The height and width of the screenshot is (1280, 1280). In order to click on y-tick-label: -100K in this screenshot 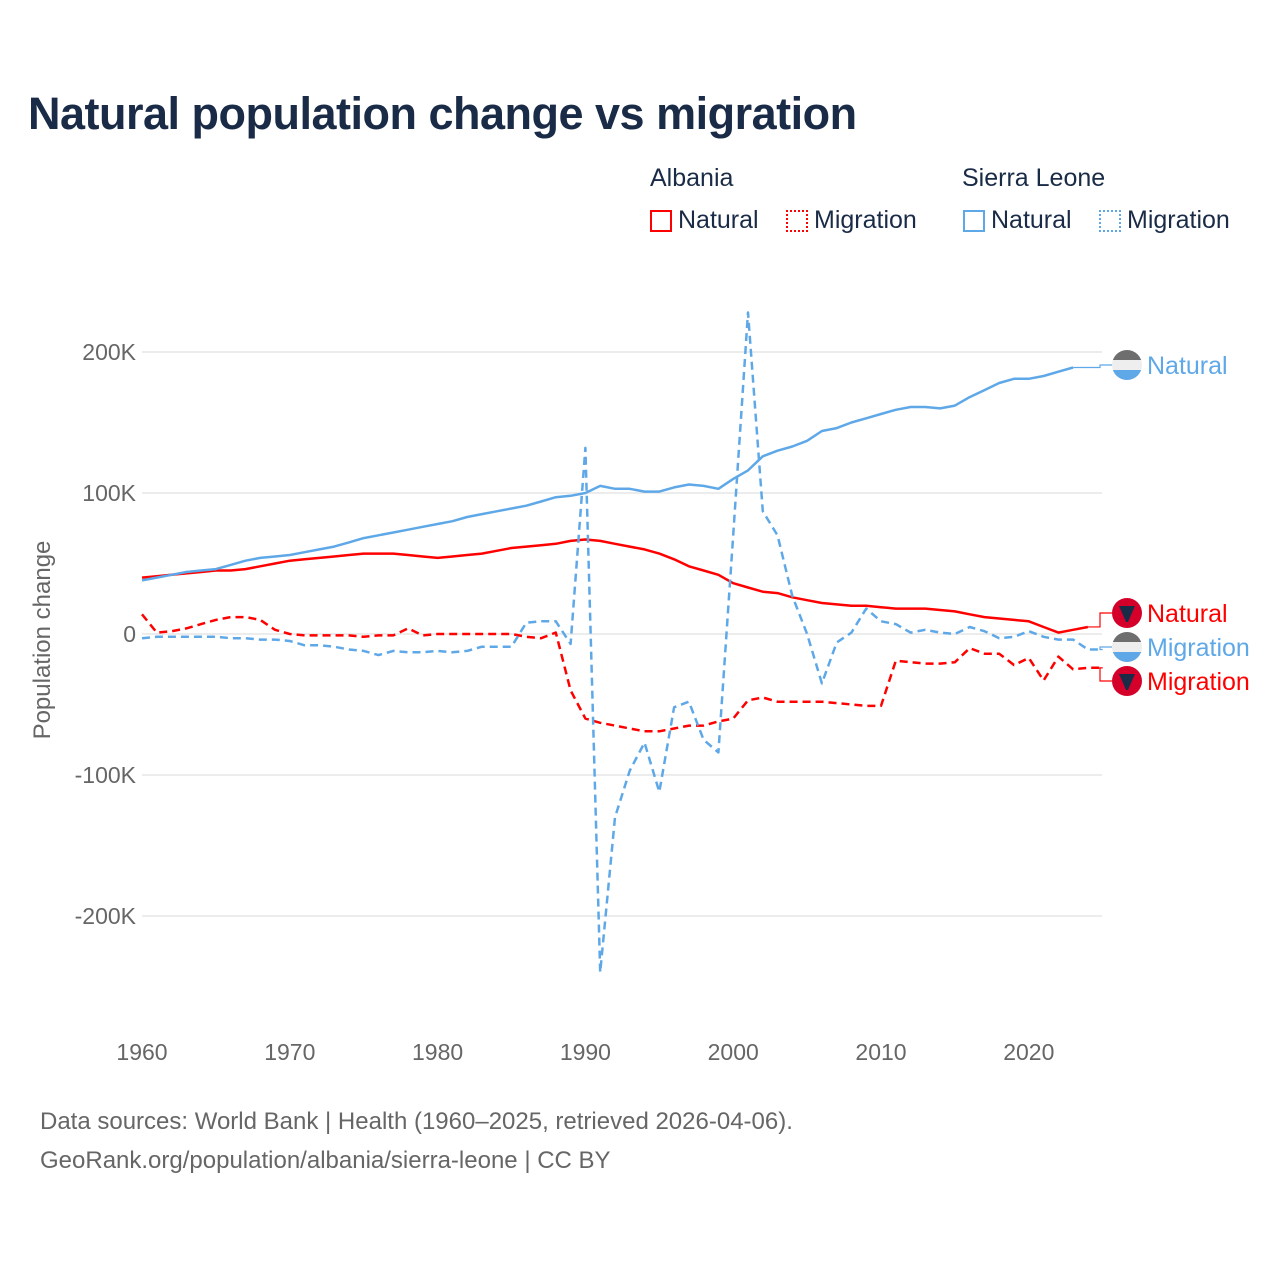, I will do `click(106, 775)`.